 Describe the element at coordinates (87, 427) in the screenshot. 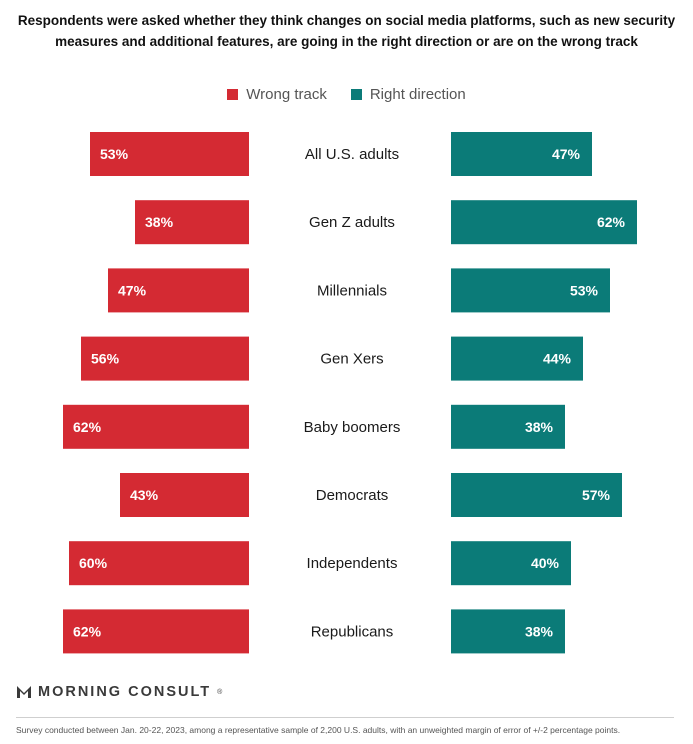

I see `label-wrong-track-baby-boomers: 62%` at that location.